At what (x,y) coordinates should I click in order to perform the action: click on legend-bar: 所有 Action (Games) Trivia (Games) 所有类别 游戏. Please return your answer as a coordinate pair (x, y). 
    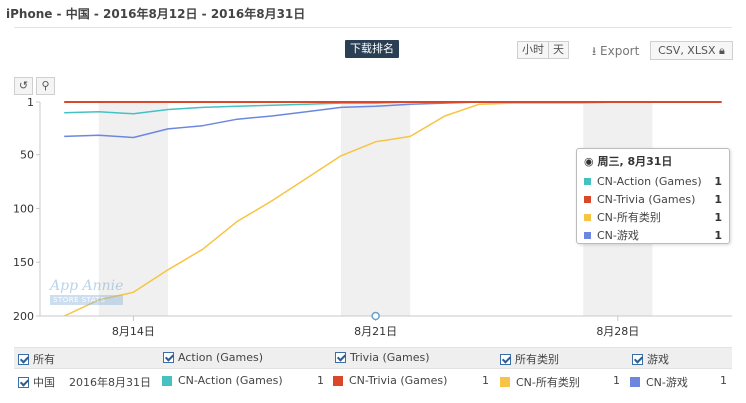
    Looking at the image, I should click on (373, 358).